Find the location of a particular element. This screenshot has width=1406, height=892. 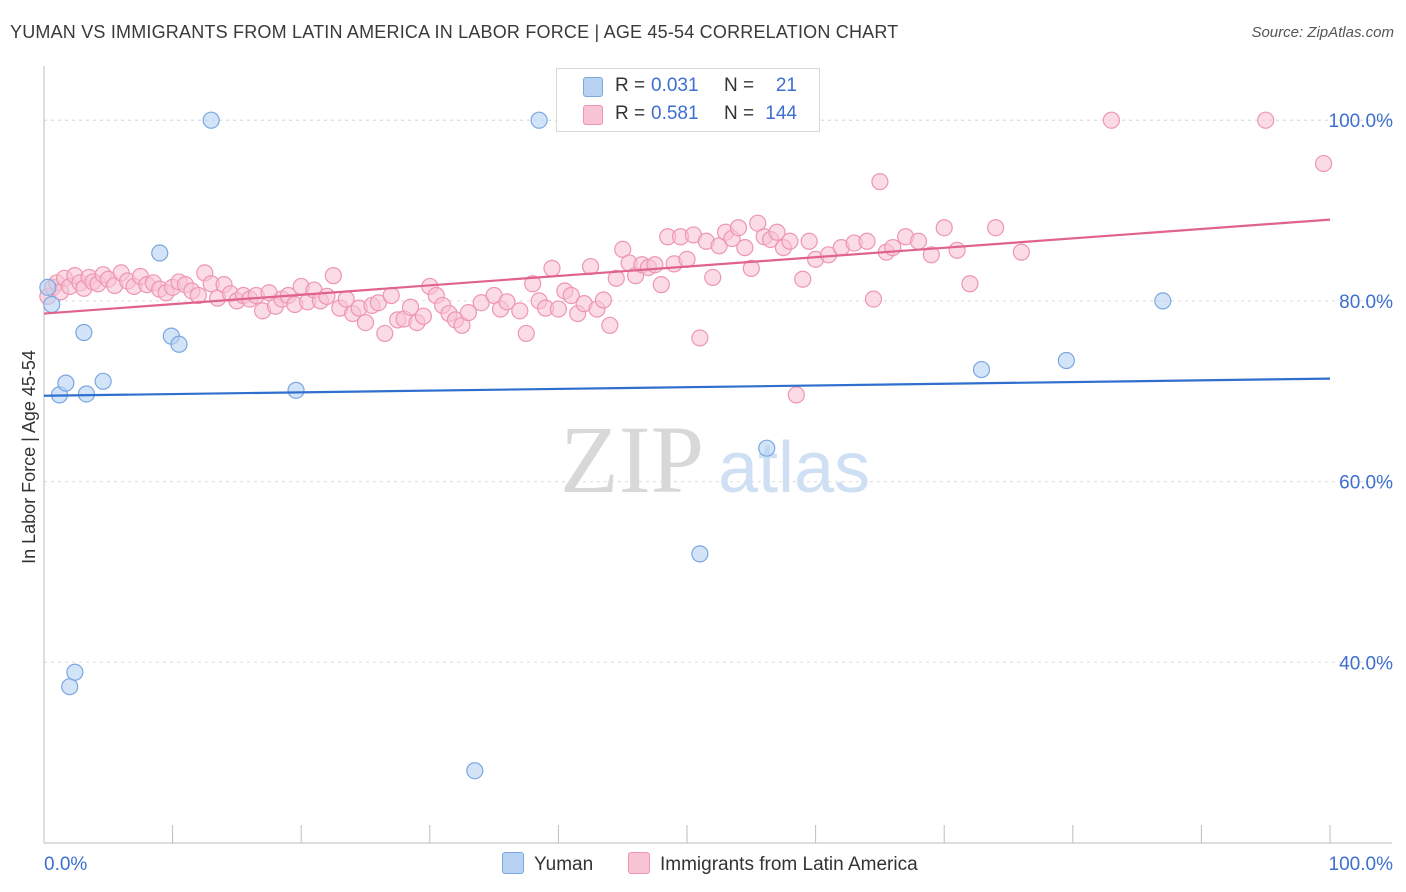

bottom-legend-yuman: Yuman is located at coordinates (547, 864).